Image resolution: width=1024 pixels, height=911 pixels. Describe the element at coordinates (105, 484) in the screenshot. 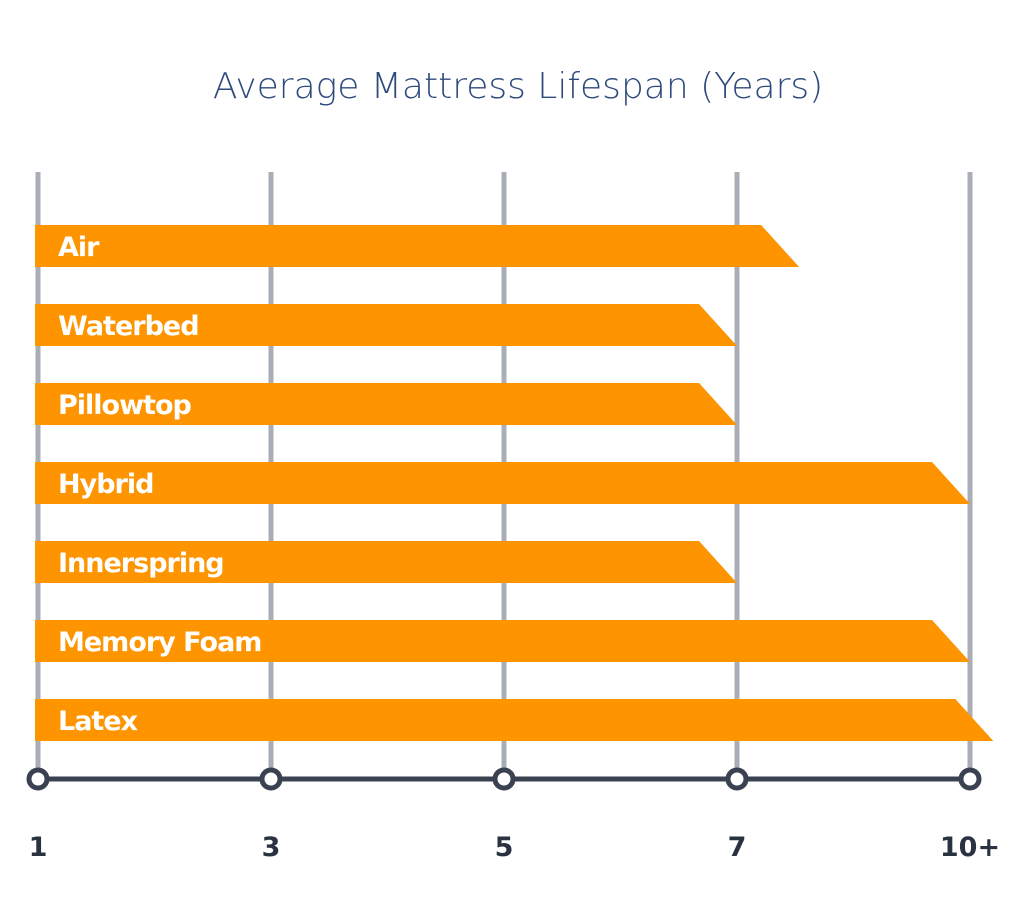

I see `bar-label: Hybrid` at that location.